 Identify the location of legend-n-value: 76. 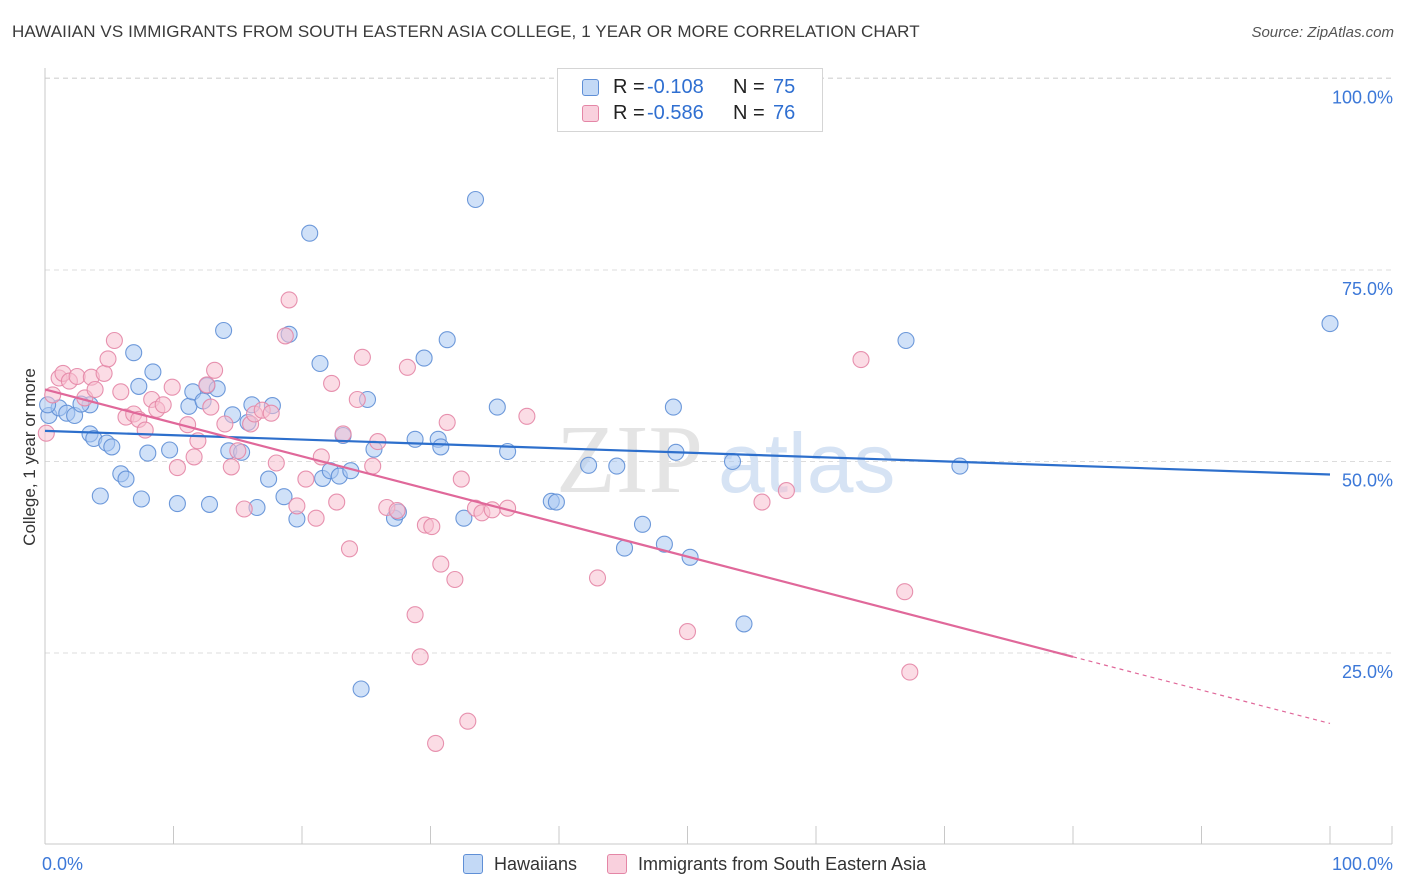
(784, 112).